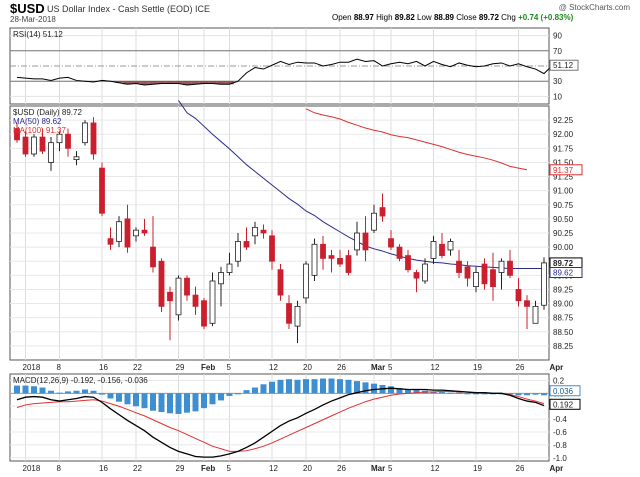 The height and width of the screenshot is (477, 640). I want to click on rsi-tick-label: 30, so click(557, 81).